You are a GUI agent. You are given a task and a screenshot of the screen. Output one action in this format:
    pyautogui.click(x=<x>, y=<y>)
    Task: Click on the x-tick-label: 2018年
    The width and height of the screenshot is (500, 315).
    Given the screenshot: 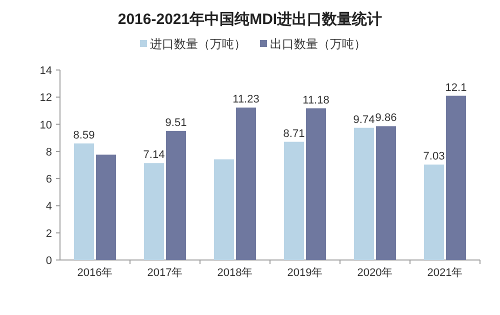 What is the action you would take?
    pyautogui.click(x=235, y=273)
    